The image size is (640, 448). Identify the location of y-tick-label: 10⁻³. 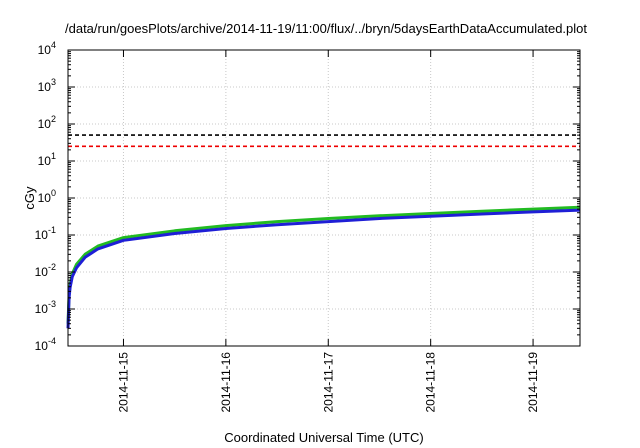
(45, 307).